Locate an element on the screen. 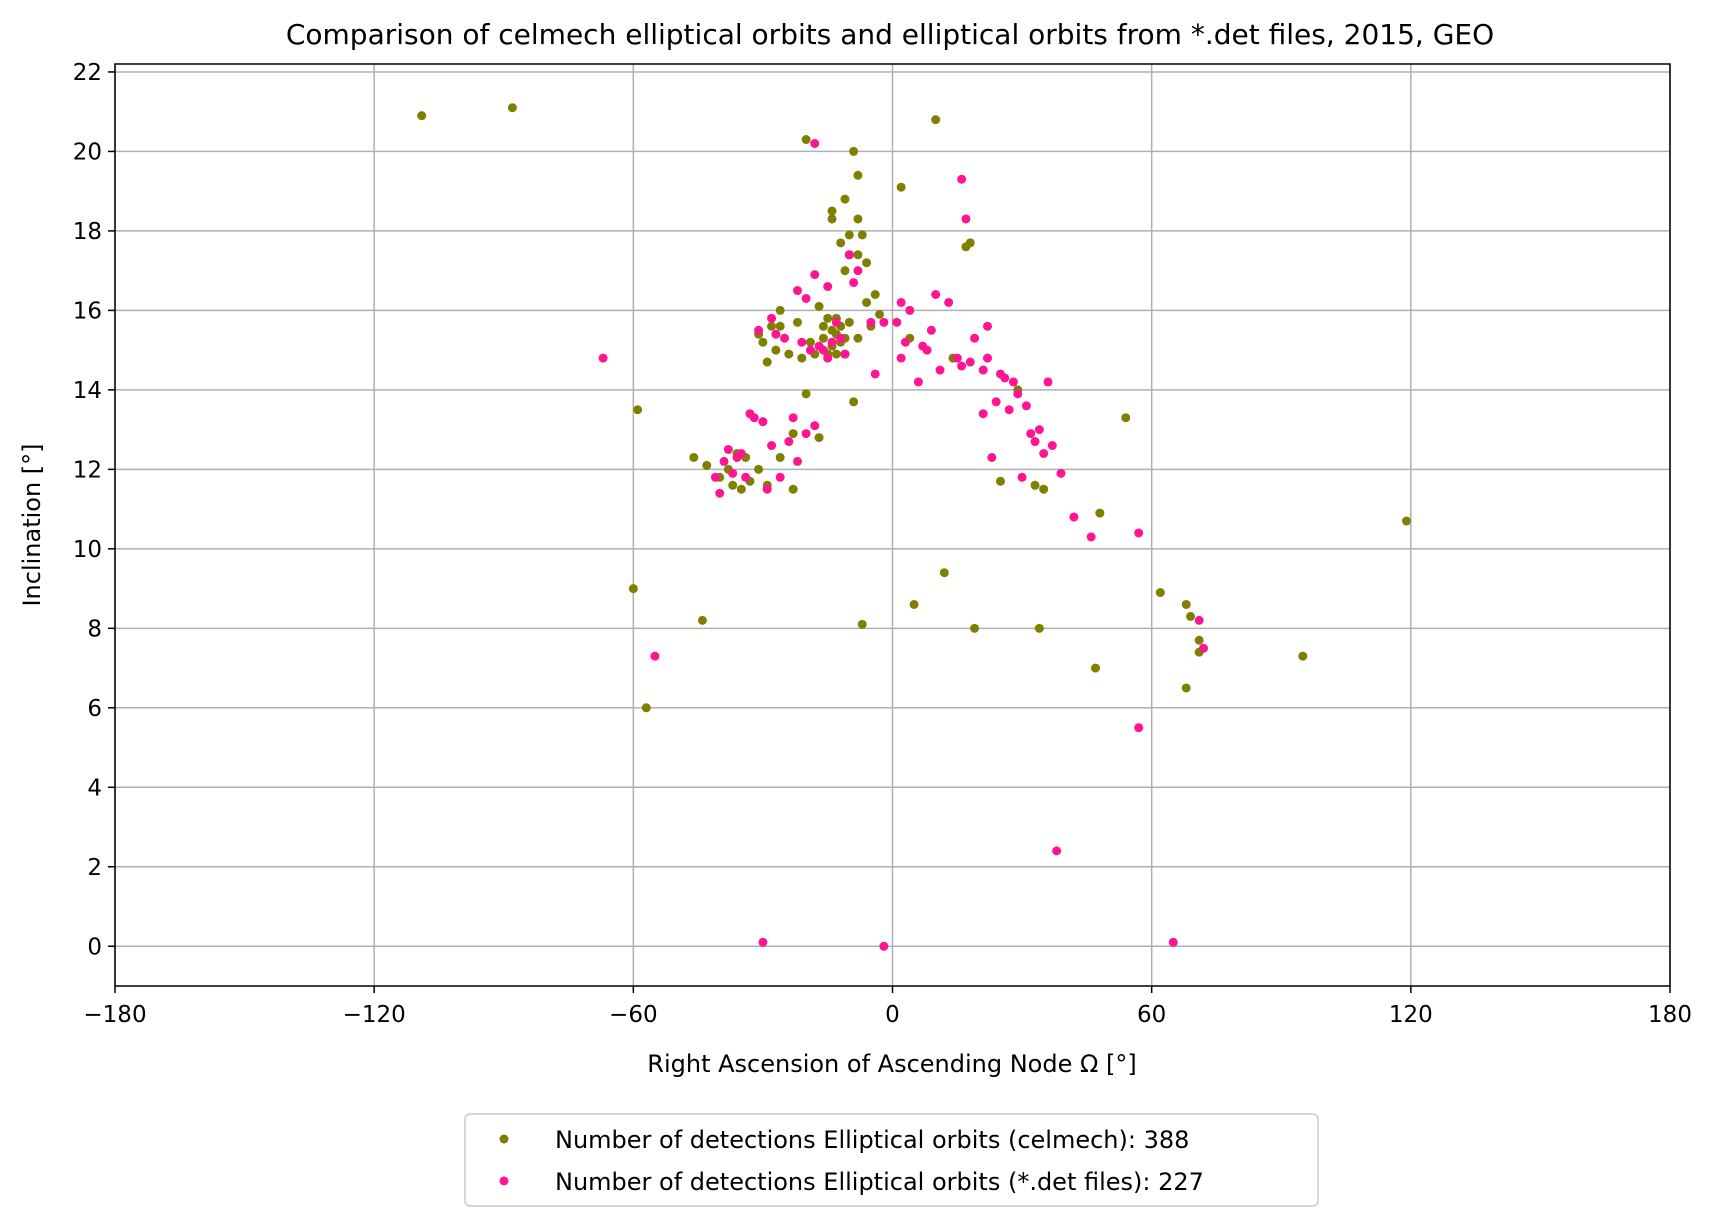 The height and width of the screenshot is (1227, 1710). y-tick-label: 2 is located at coordinates (94, 868).